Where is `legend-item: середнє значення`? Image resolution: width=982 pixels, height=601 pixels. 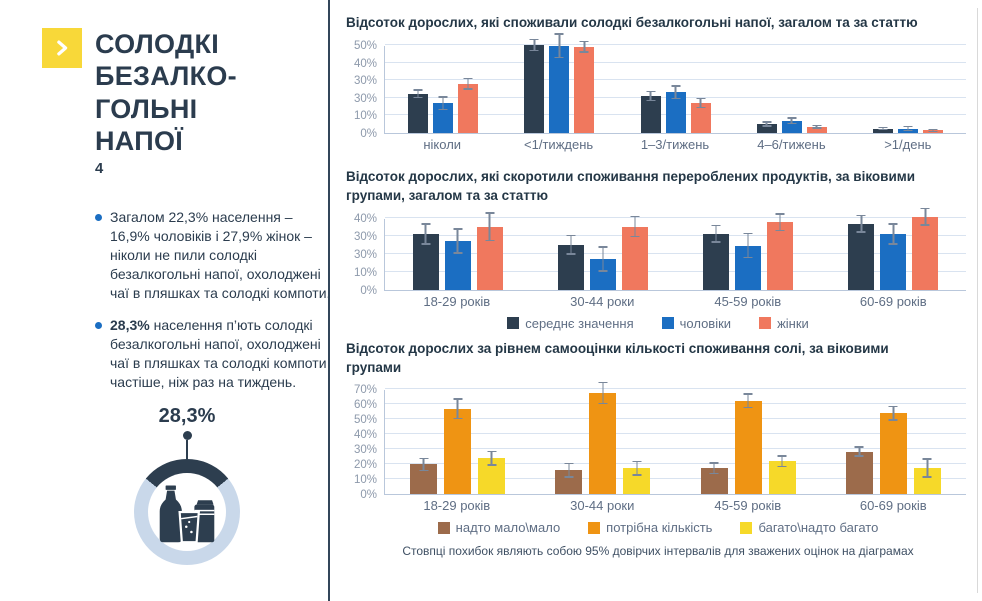 legend-item: середнє значення is located at coordinates (570, 323).